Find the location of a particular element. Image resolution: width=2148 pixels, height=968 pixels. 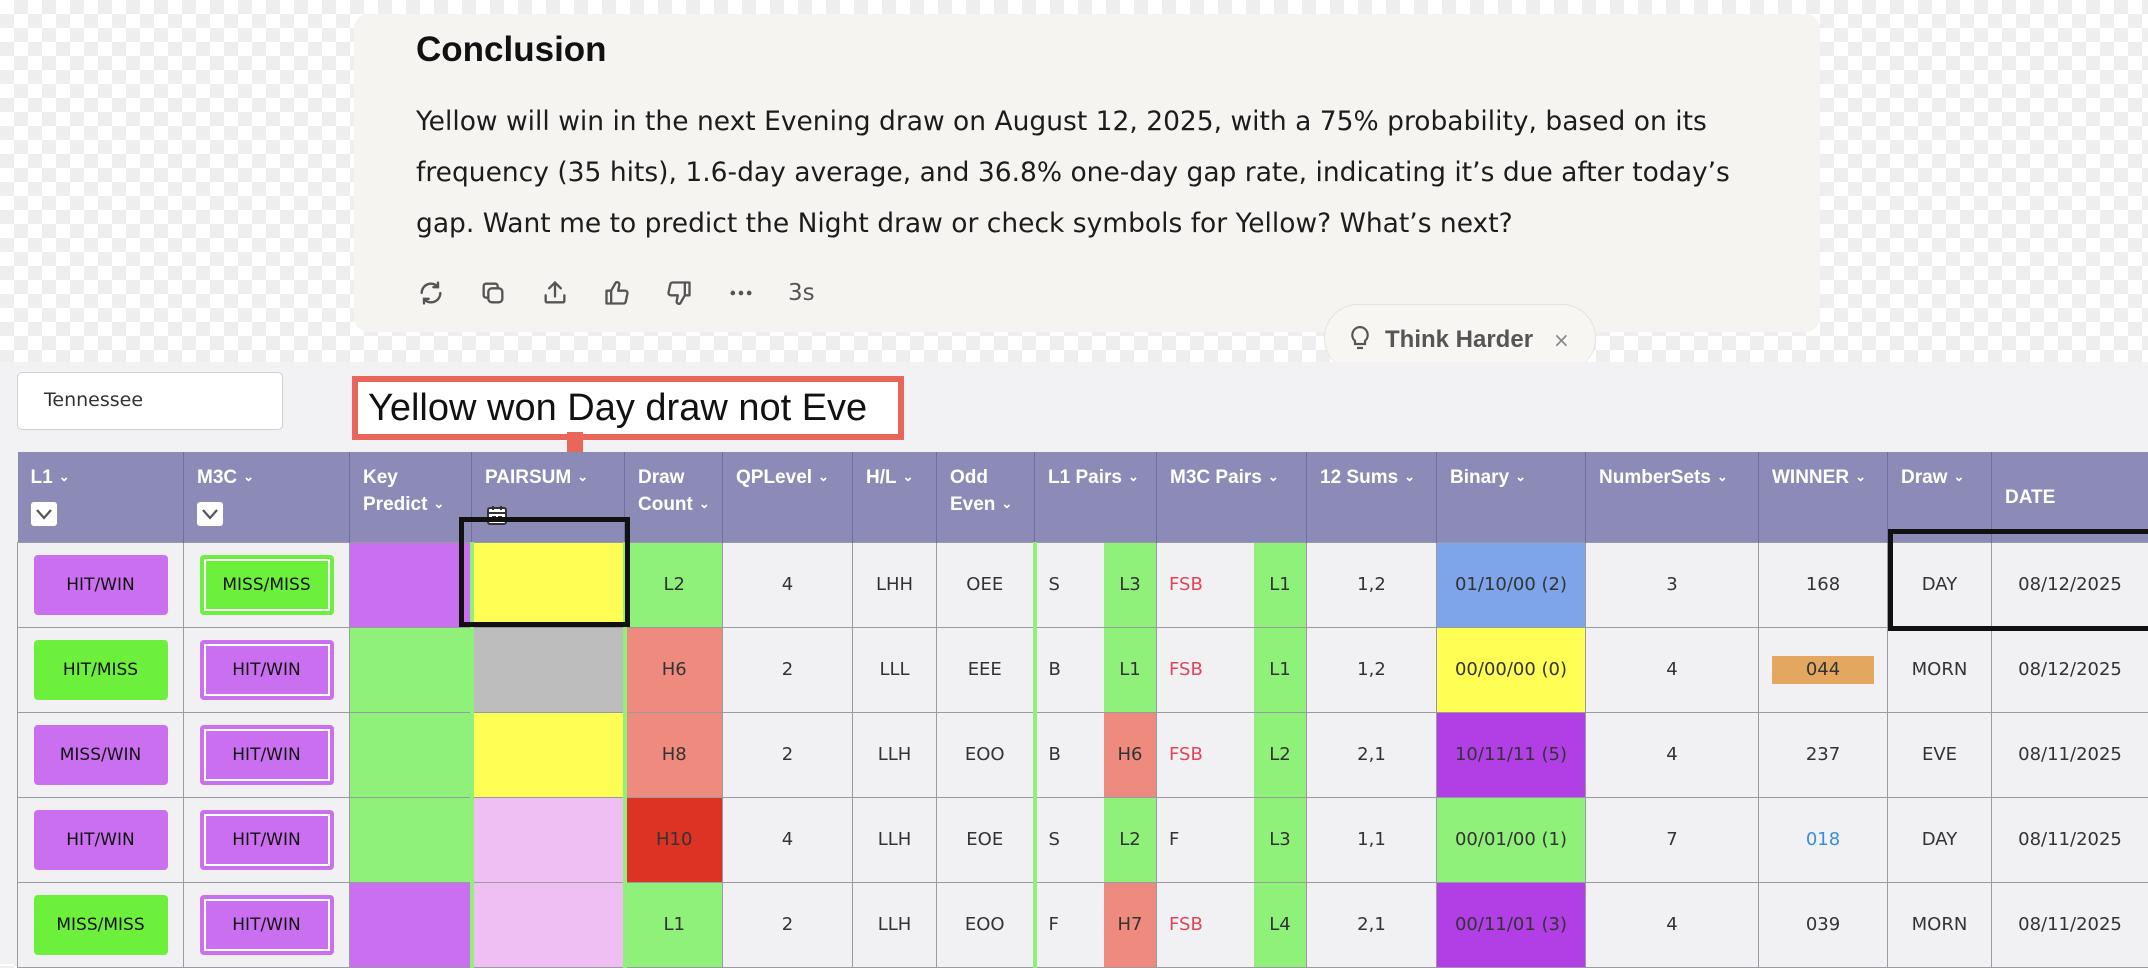

m3c-status-label: HIT/WIN is located at coordinates (267, 670).